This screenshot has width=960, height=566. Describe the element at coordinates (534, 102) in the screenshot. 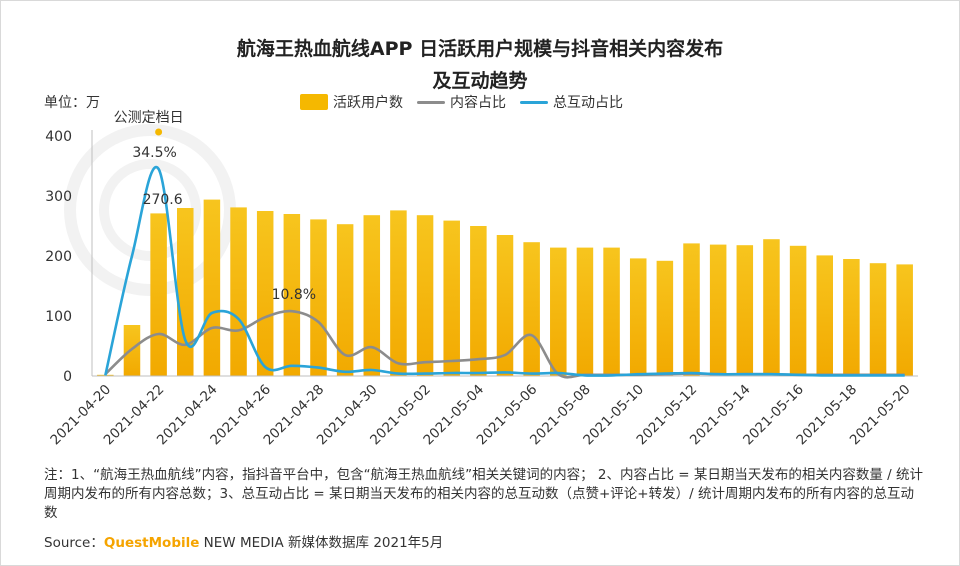

I see `legend-swatch-interaction-share` at that location.